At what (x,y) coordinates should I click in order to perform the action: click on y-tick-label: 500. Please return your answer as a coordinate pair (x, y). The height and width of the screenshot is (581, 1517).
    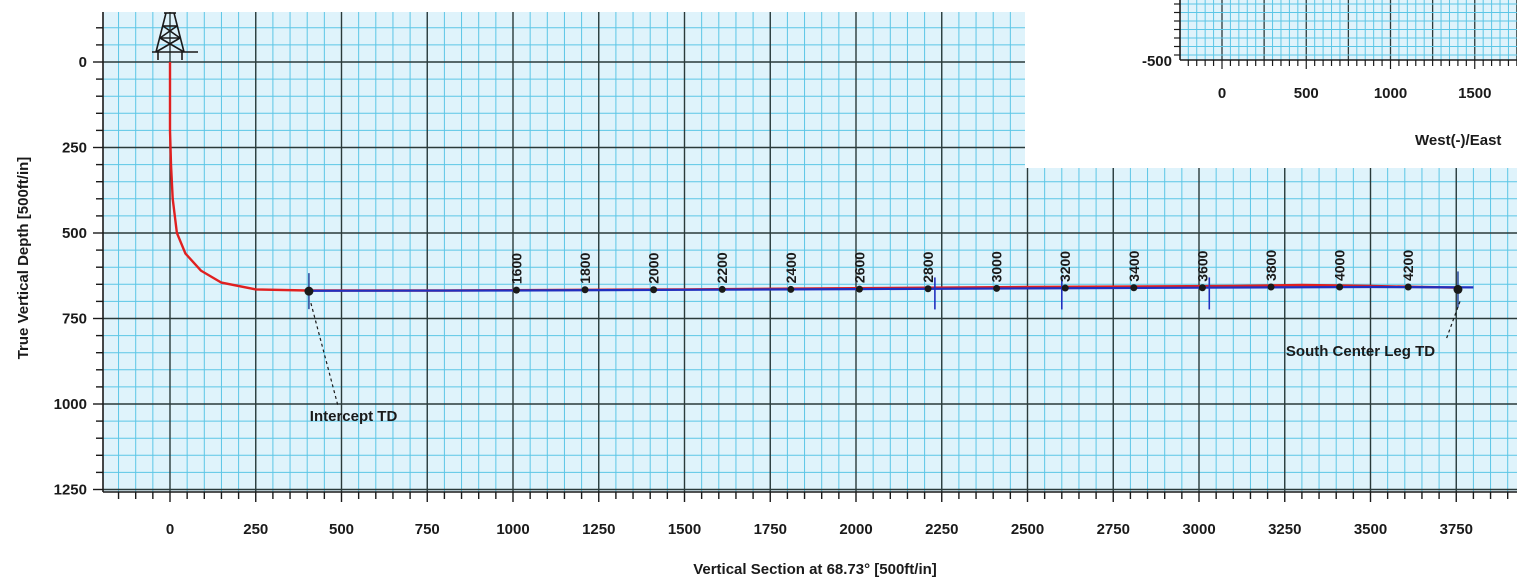
    Looking at the image, I should click on (74, 233).